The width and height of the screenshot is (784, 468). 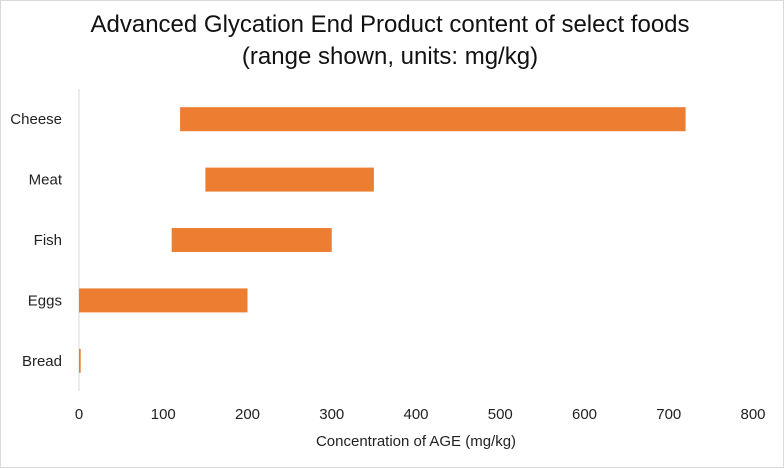 I want to click on category-label-cheese: Cheese, so click(x=36, y=119).